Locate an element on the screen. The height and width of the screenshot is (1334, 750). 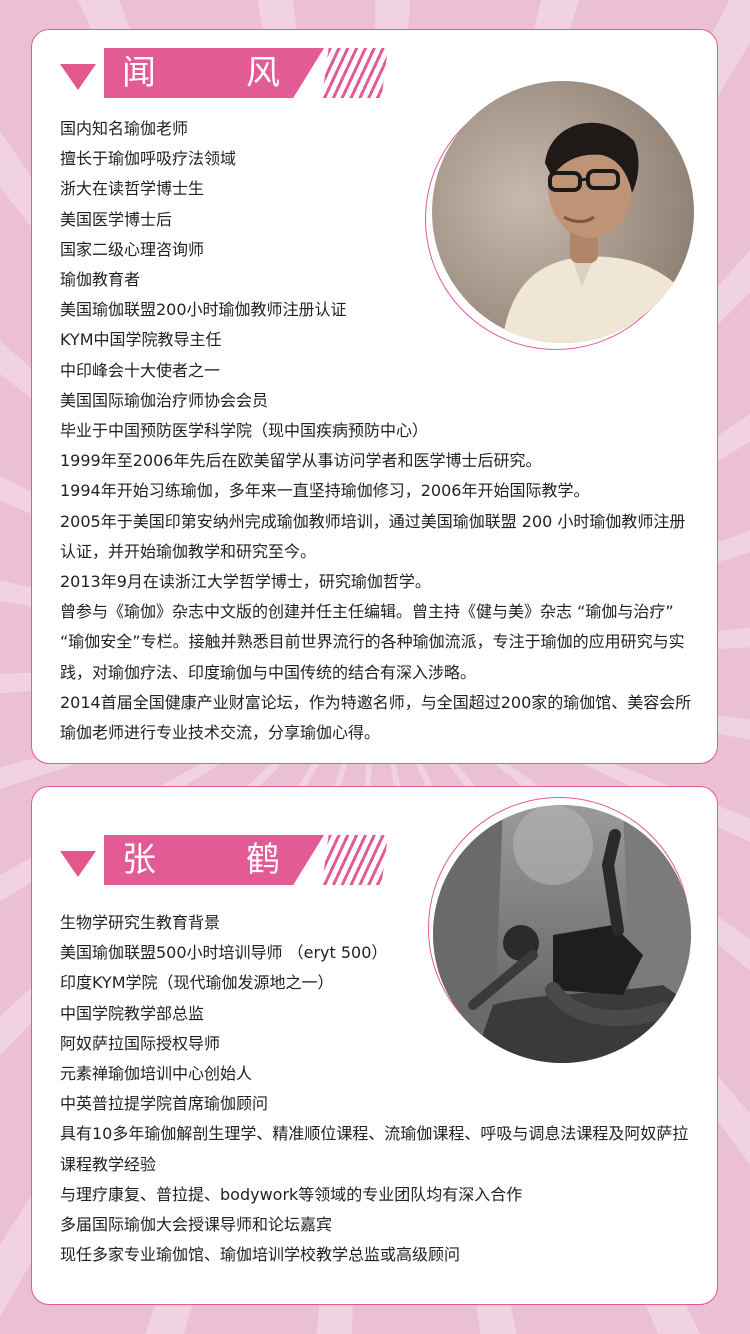
bio-line: 现任多家专业瑜伽馆、瑜伽培训学校教学总监或高级顾问 is located at coordinates (260, 1255).